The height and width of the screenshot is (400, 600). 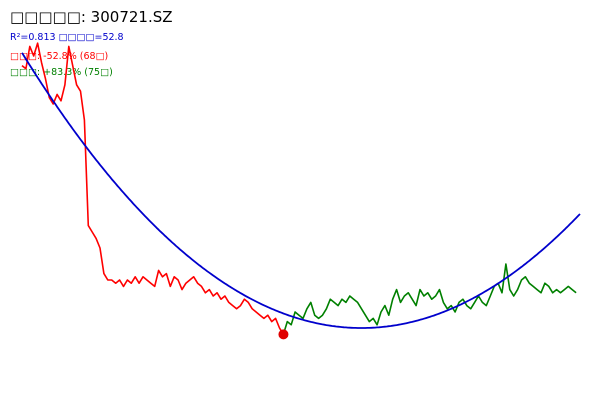 What do you see at coordinates (59, 56) in the screenshot?
I see `annotation-decline: □□□: -52.8% (68□)` at bounding box center [59, 56].